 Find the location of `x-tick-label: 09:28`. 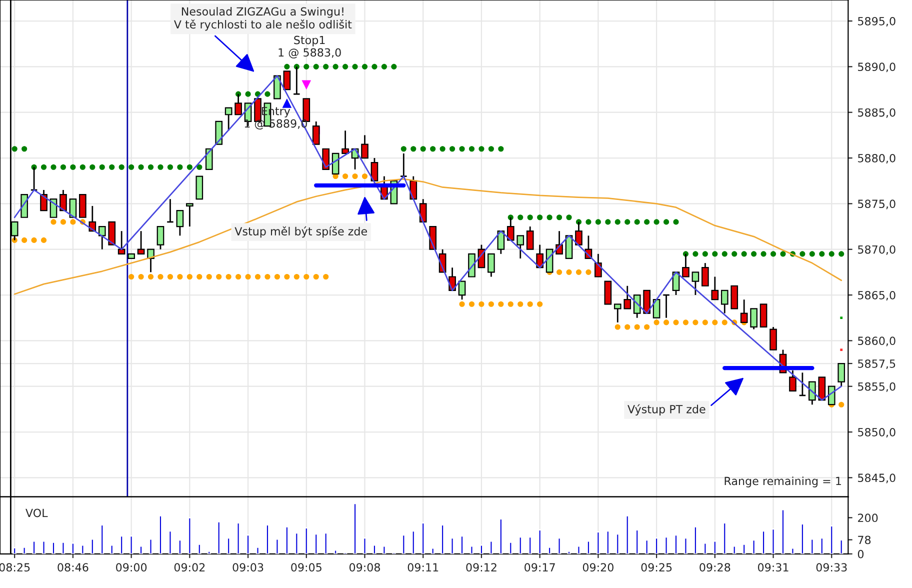

x-tick-label: 09:28 is located at coordinates (715, 567).